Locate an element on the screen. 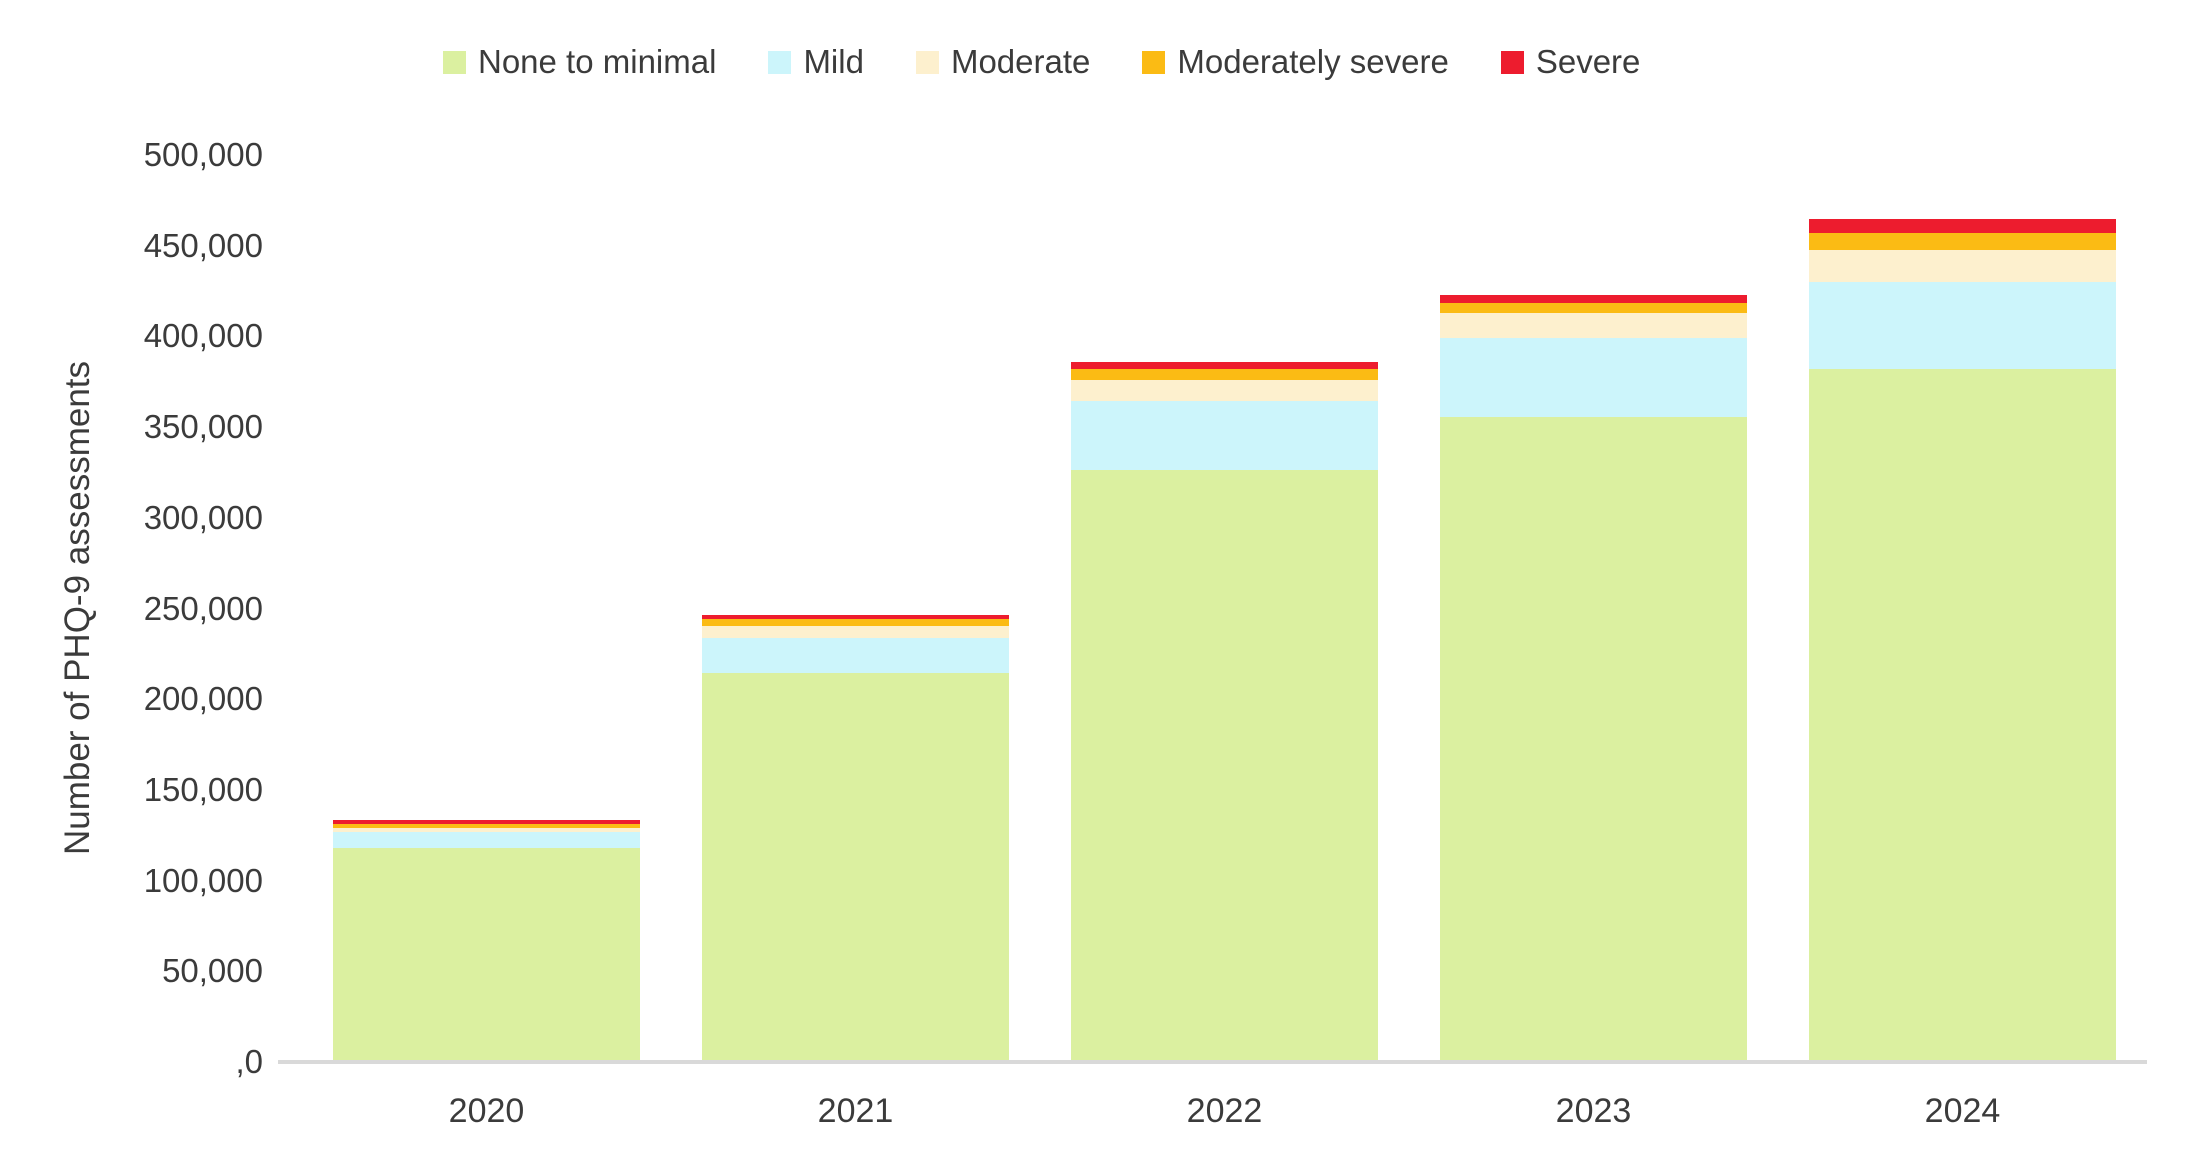 This screenshot has height=1169, width=2198. legend-item-severe: Severe is located at coordinates (1570, 62).